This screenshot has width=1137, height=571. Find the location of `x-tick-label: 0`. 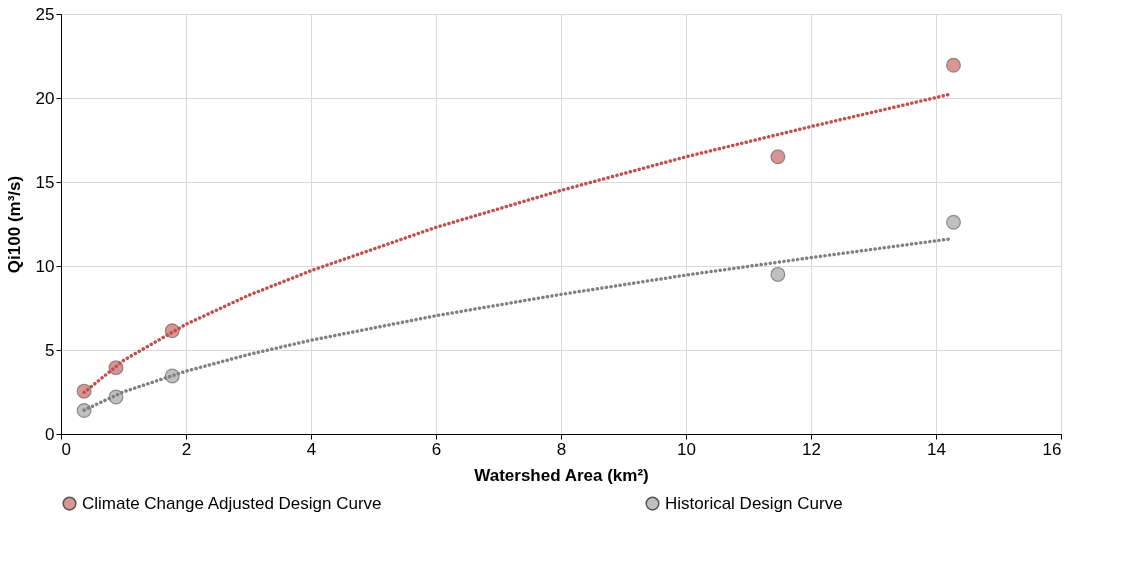

x-tick-label: 0 is located at coordinates (66, 449).